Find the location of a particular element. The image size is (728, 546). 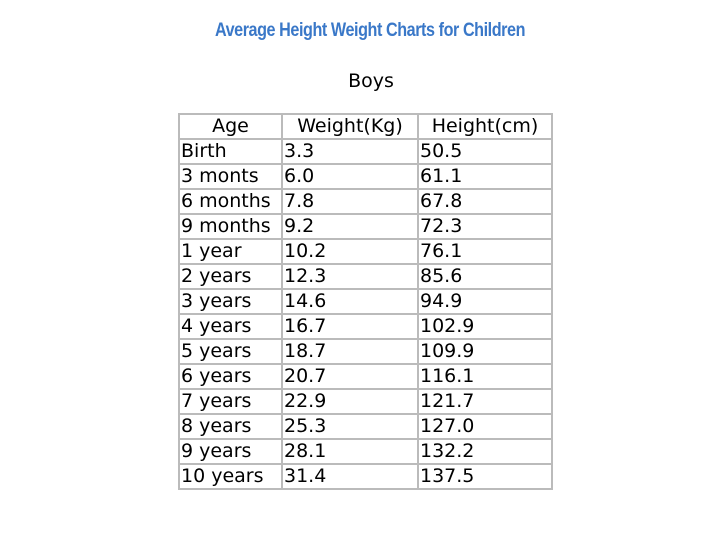

column-header: Age is located at coordinates (230, 126).